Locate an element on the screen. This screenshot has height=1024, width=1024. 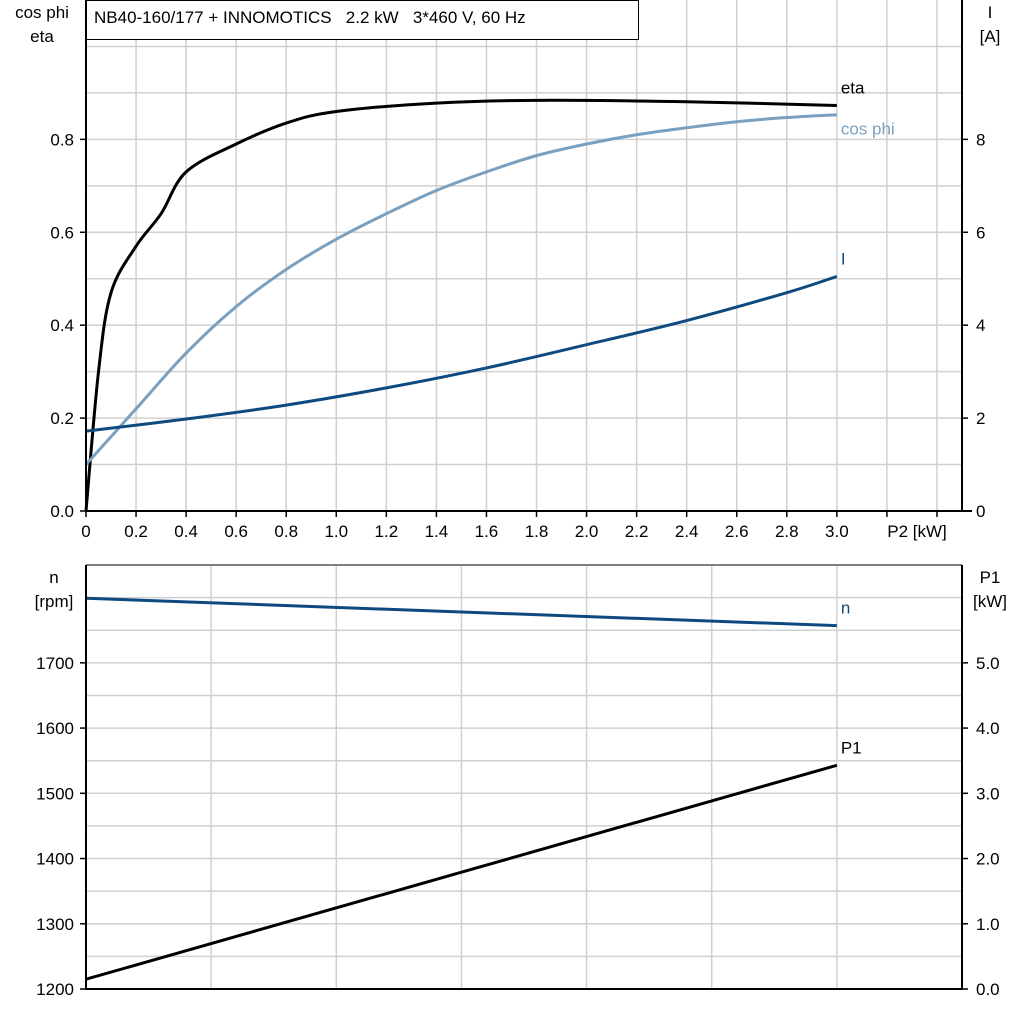
y-tick-label-right: 1.0 is located at coordinates (988, 924).